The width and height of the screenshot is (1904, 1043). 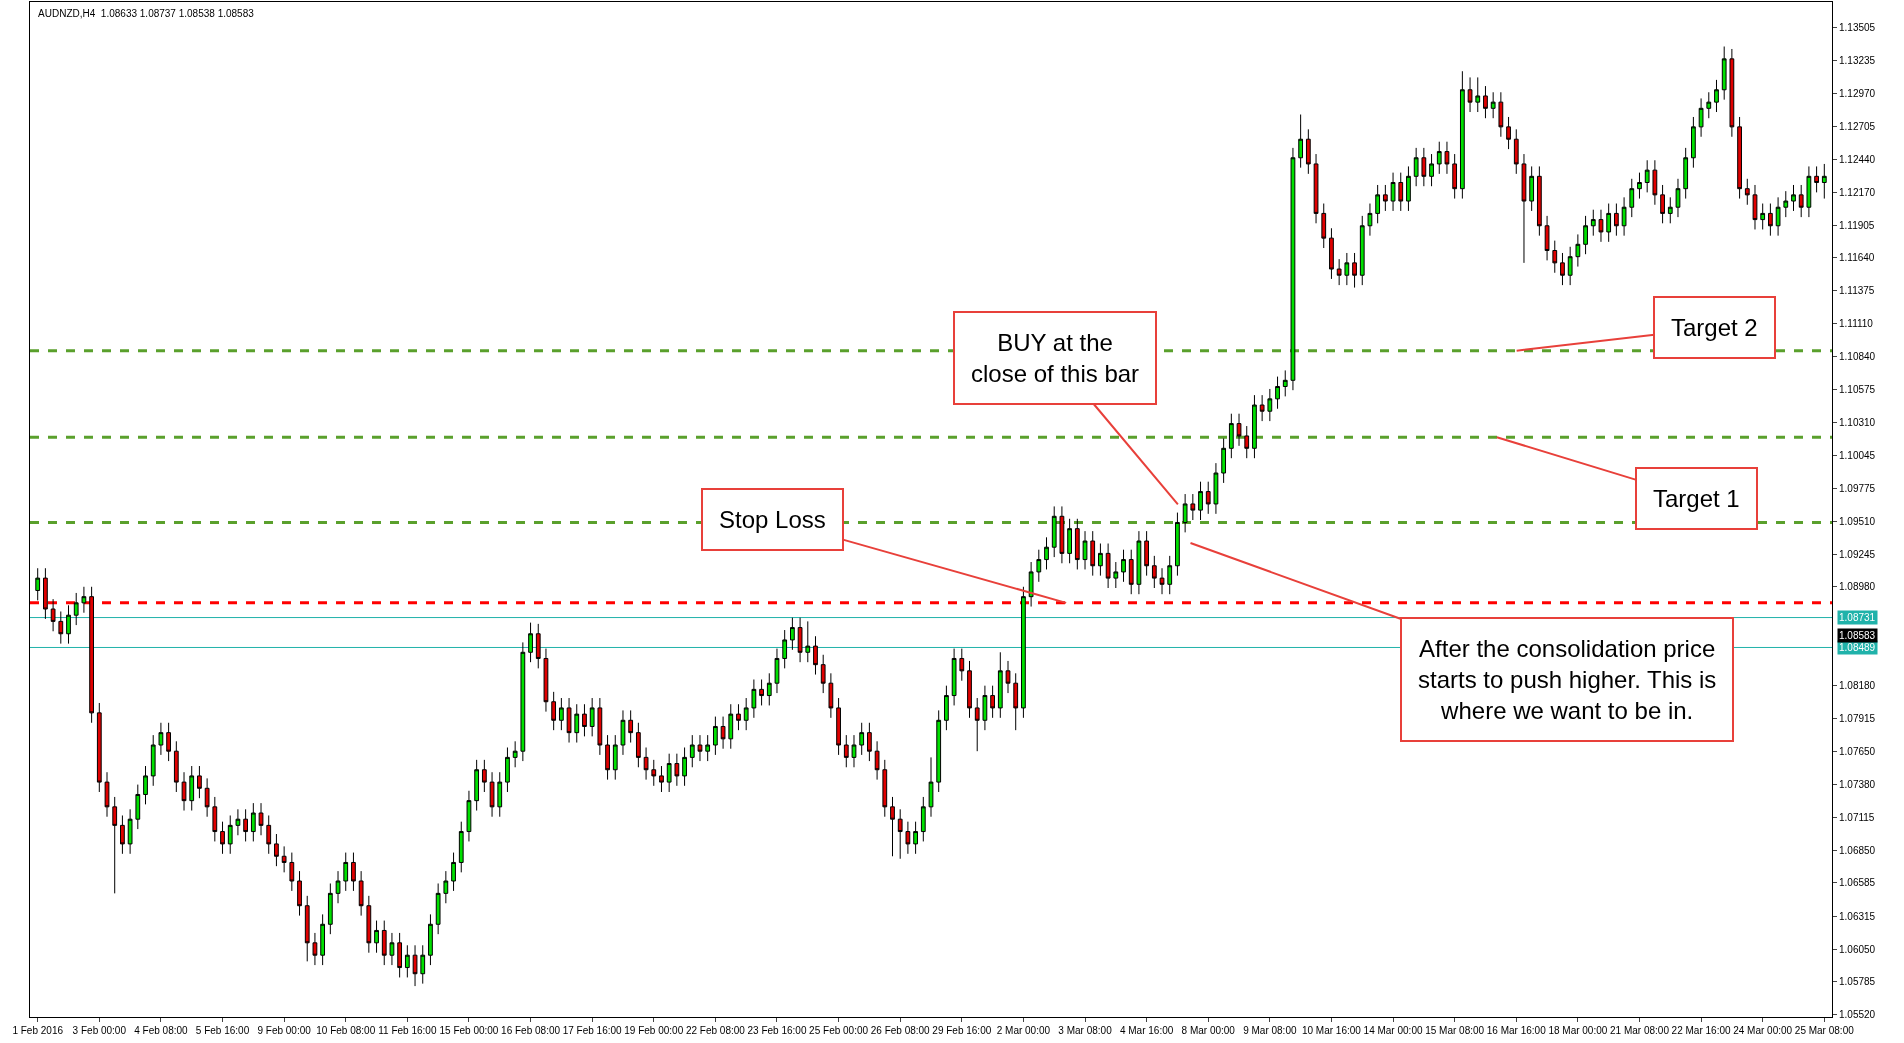 What do you see at coordinates (1270, 1030) in the screenshot?
I see `x-tick-label: 9 Mar 08:00` at bounding box center [1270, 1030].